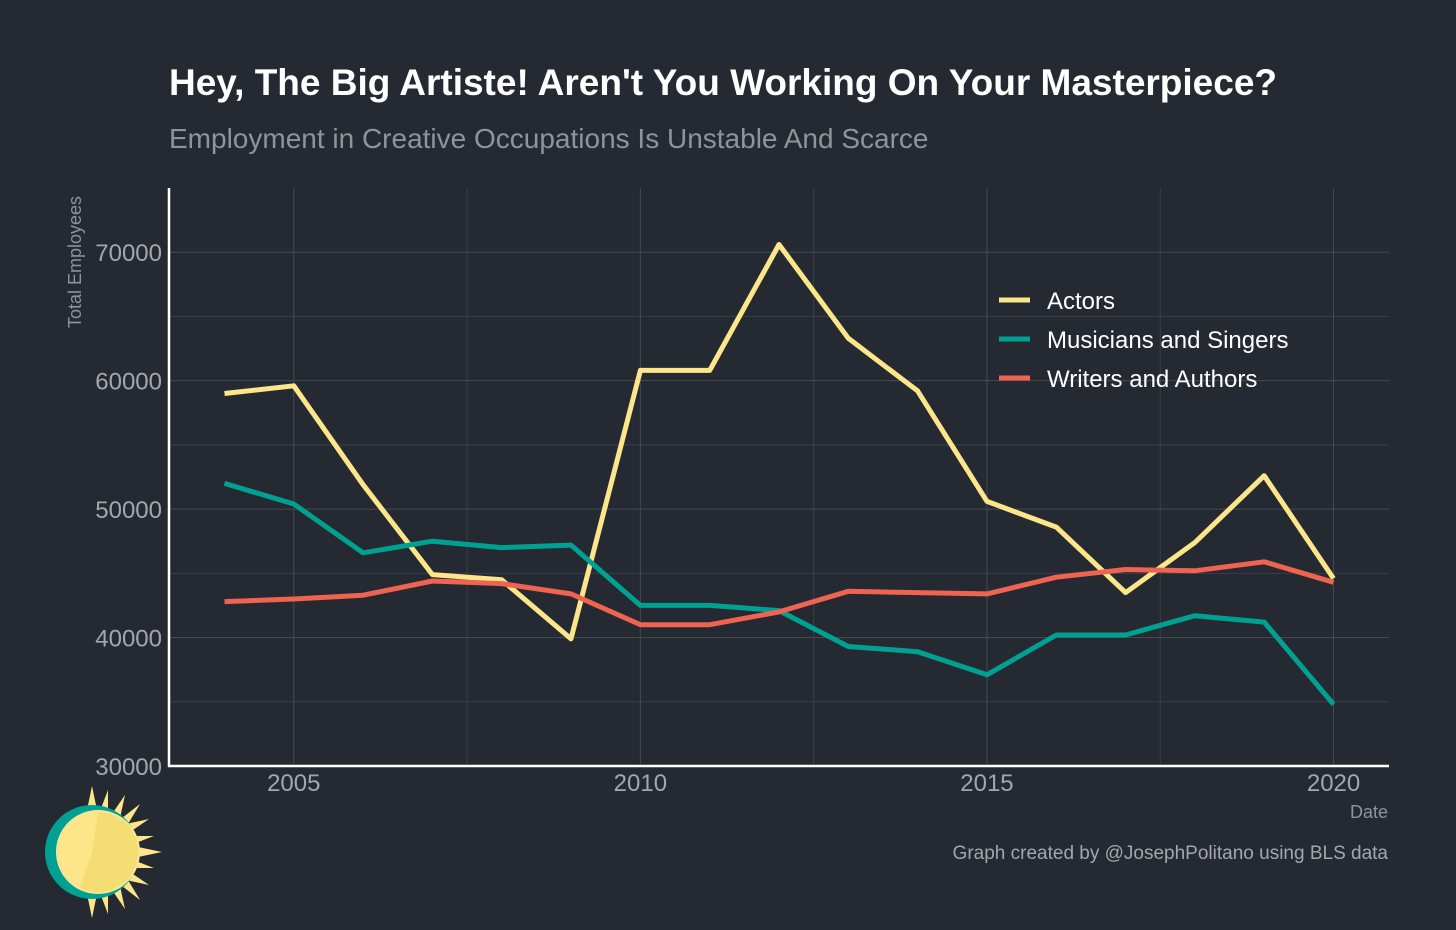  What do you see at coordinates (128, 510) in the screenshot?
I see `y-tick-label: 50000` at bounding box center [128, 510].